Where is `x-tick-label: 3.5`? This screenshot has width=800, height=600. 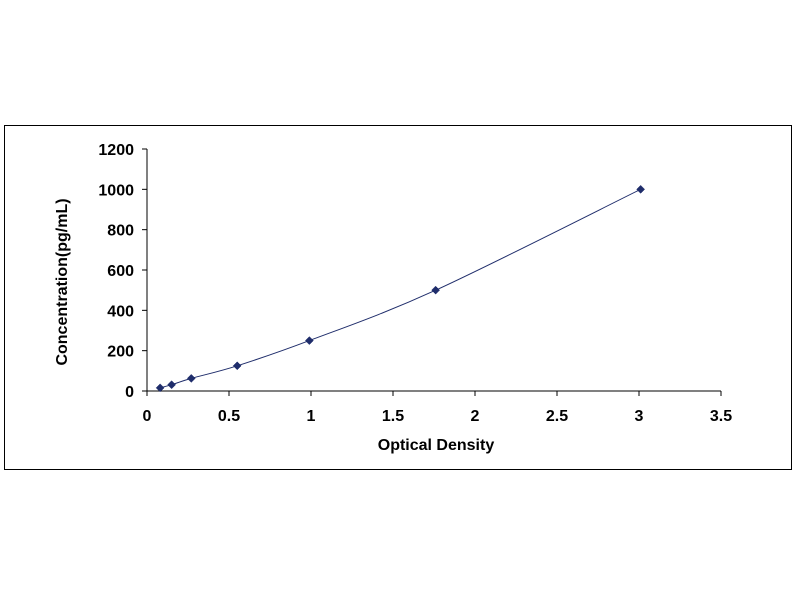
x-tick-label: 3.5 is located at coordinates (721, 416).